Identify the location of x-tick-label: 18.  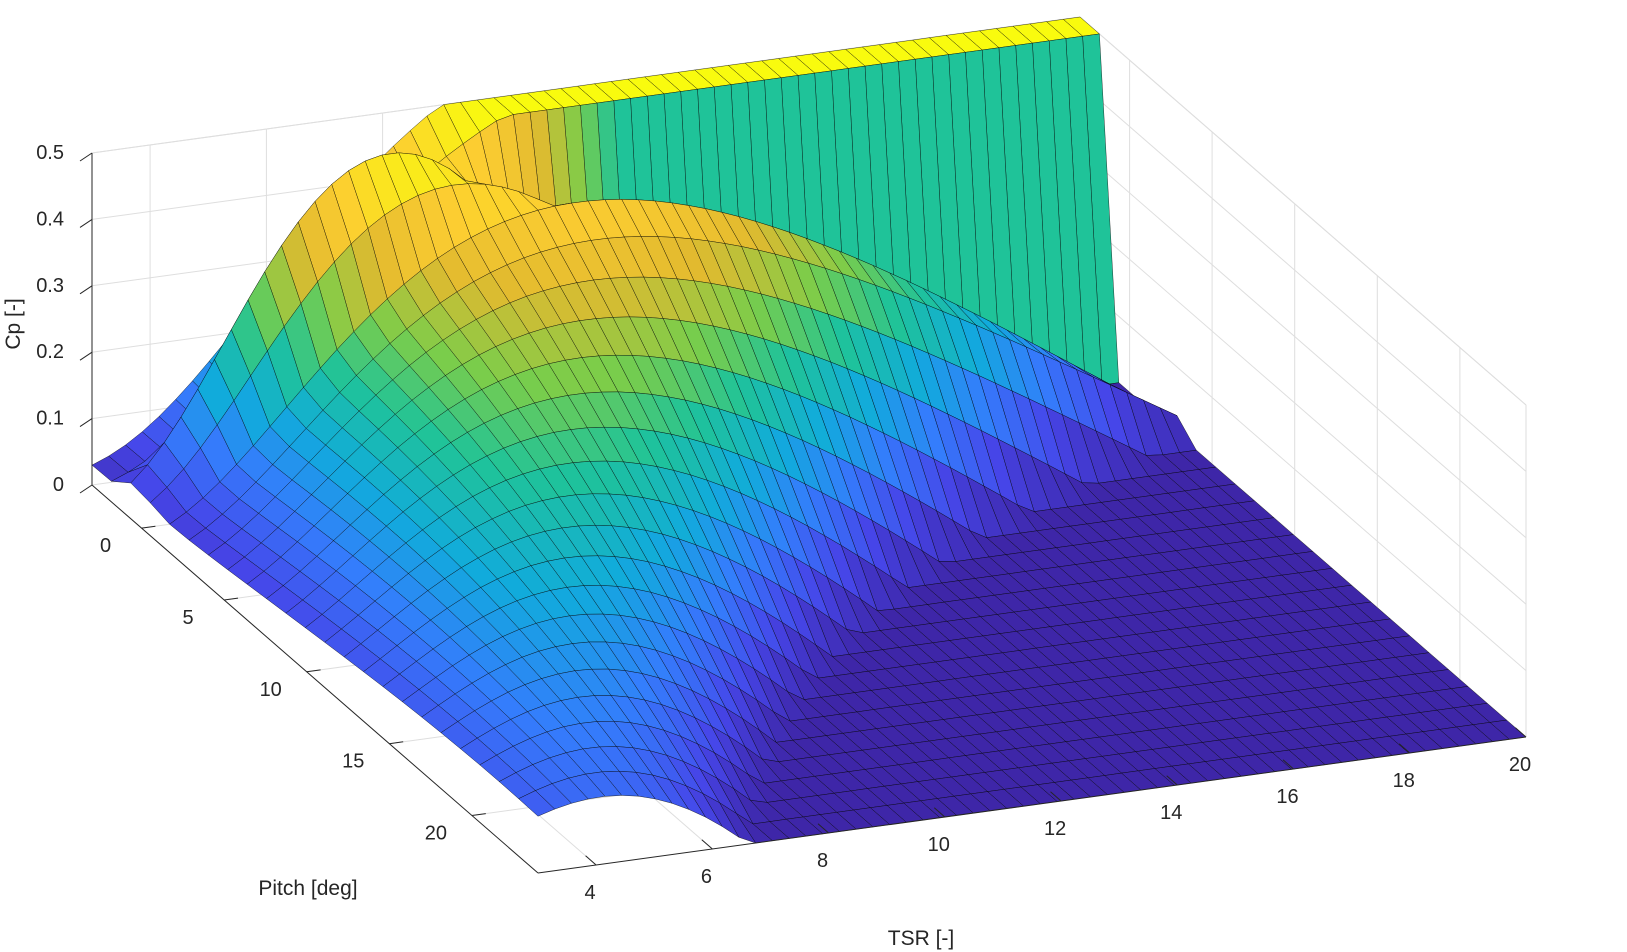
(1404, 781).